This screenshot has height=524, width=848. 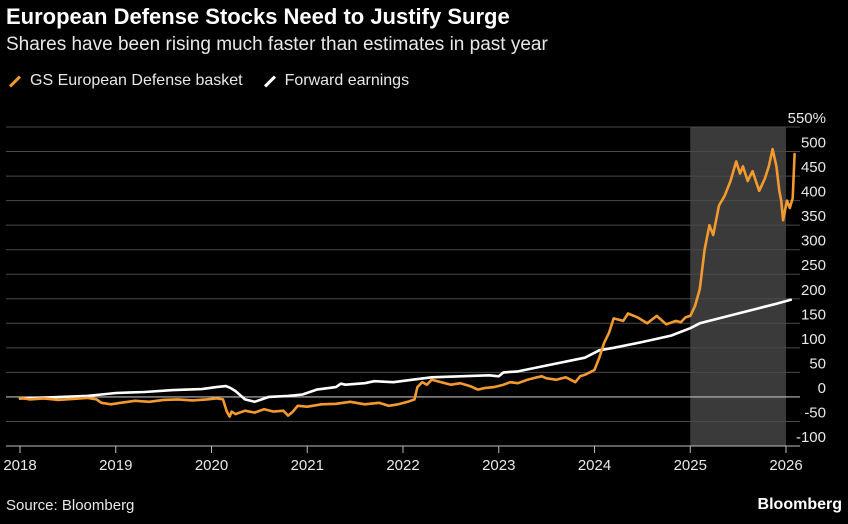 I want to click on y-tick-label: 350, so click(x=813, y=216).